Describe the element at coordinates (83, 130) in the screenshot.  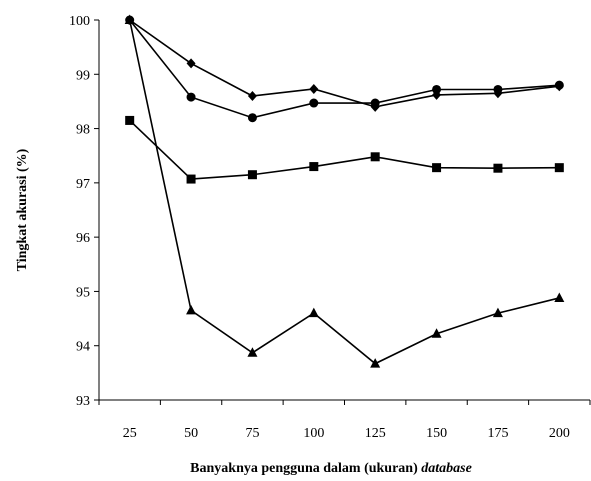
I see `y-tick-label: 98` at that location.